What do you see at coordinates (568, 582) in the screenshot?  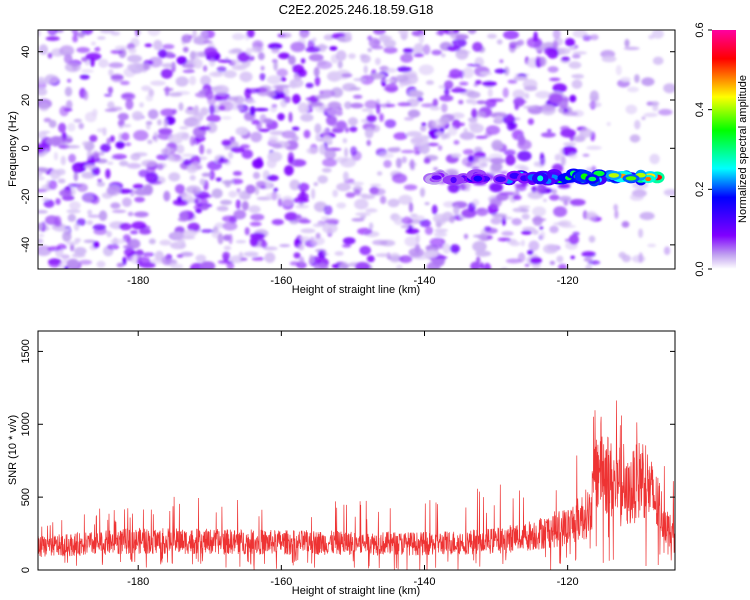 I see `snr-xtick-label: -120` at bounding box center [568, 582].